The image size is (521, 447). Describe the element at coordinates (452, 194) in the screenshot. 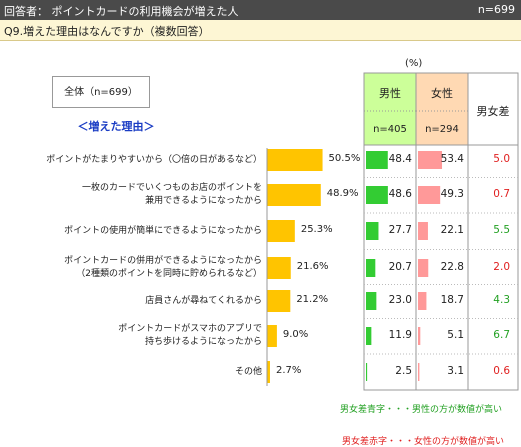

I see `female-value-label: 49.3` at that location.